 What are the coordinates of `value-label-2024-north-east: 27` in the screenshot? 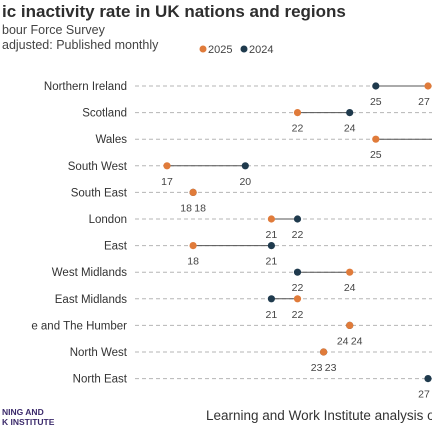 It's located at (424, 395).